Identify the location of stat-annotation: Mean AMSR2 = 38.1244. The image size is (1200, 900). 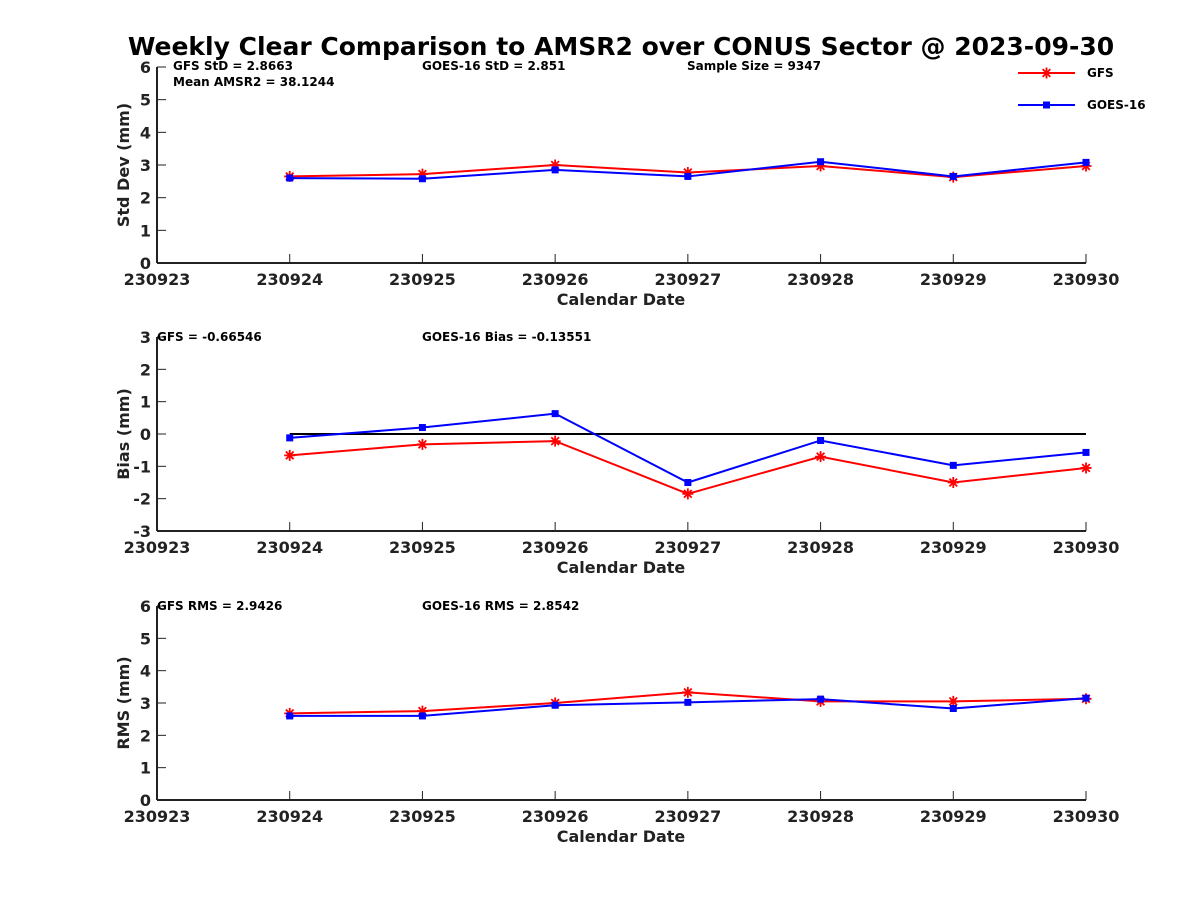
(253, 82).